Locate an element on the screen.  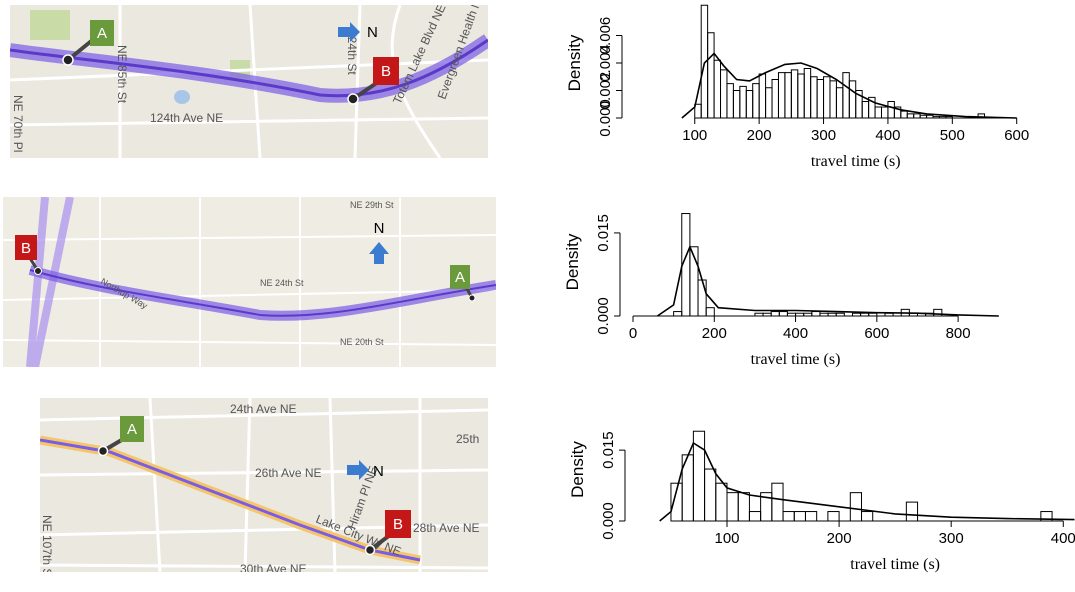
y-tick-label: 0.006 is located at coordinates (605, 36).